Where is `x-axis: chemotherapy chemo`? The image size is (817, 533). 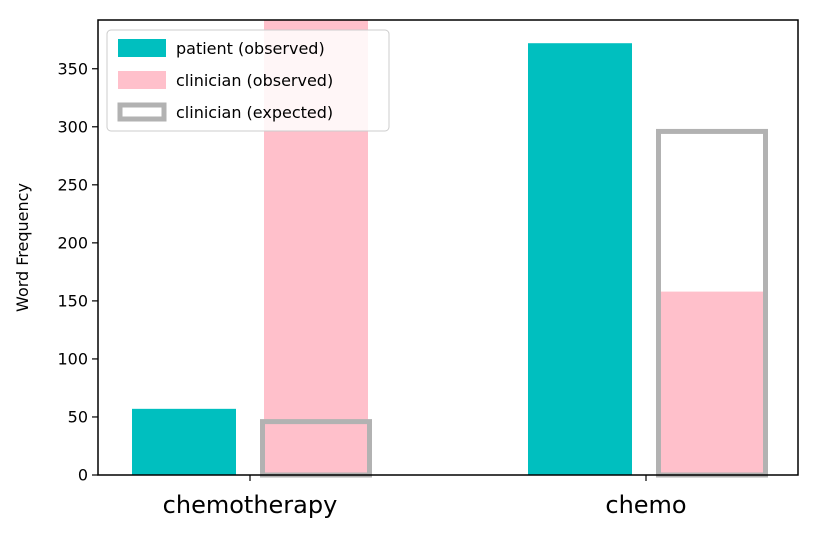 x-axis: chemotherapy chemo is located at coordinates (425, 497).